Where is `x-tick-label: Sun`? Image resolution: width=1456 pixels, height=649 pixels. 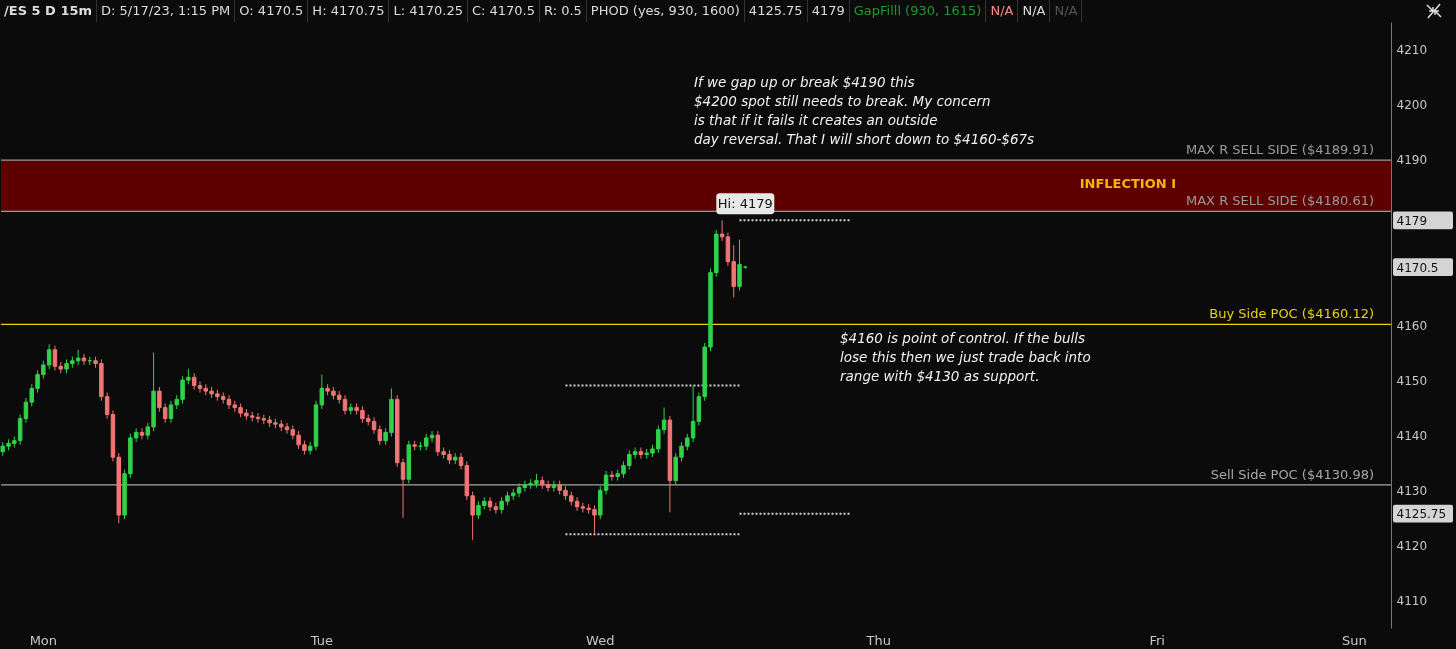
x-tick-label: Sun is located at coordinates (1354, 640).